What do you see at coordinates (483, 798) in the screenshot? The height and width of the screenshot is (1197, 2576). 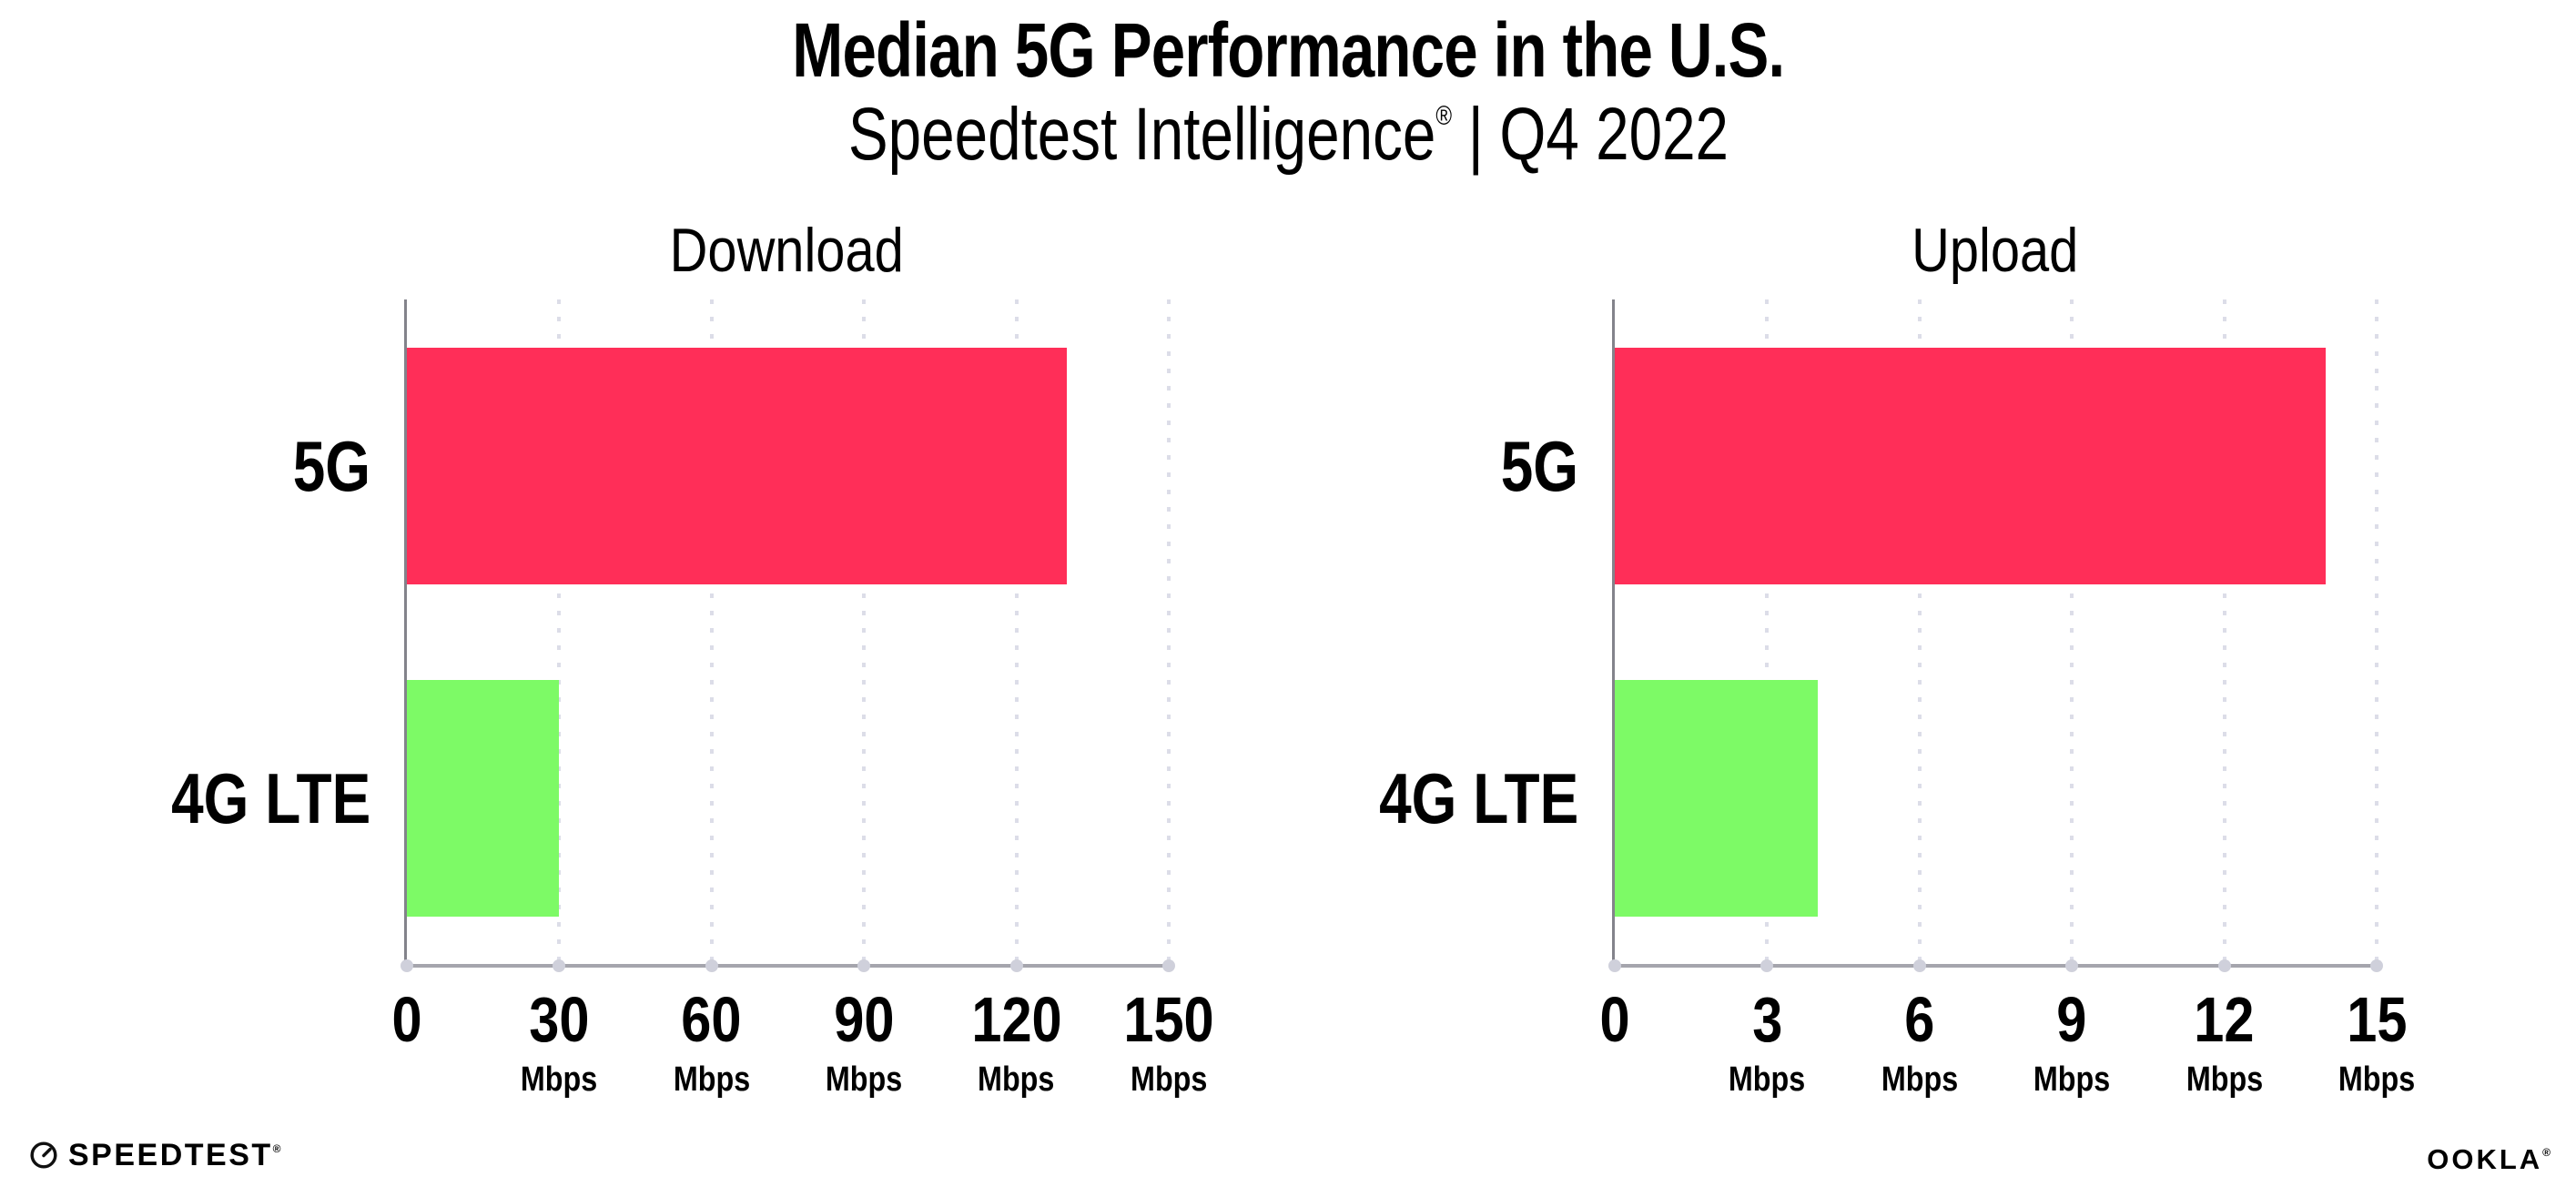 I see `bar-4g-lte-download` at bounding box center [483, 798].